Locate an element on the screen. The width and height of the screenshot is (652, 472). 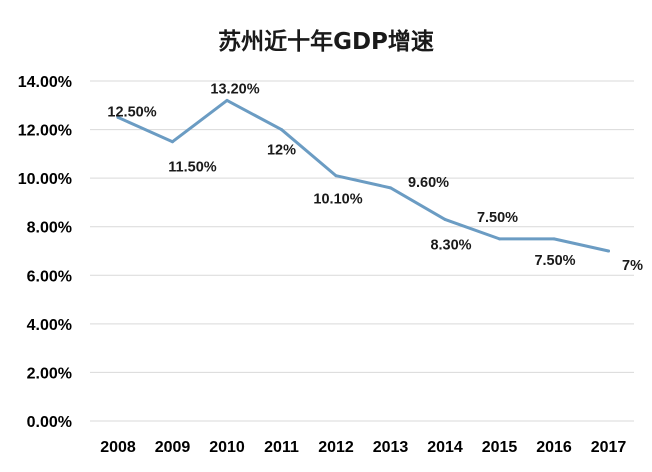
y-tick-label: 4.00% is located at coordinates (49, 325).